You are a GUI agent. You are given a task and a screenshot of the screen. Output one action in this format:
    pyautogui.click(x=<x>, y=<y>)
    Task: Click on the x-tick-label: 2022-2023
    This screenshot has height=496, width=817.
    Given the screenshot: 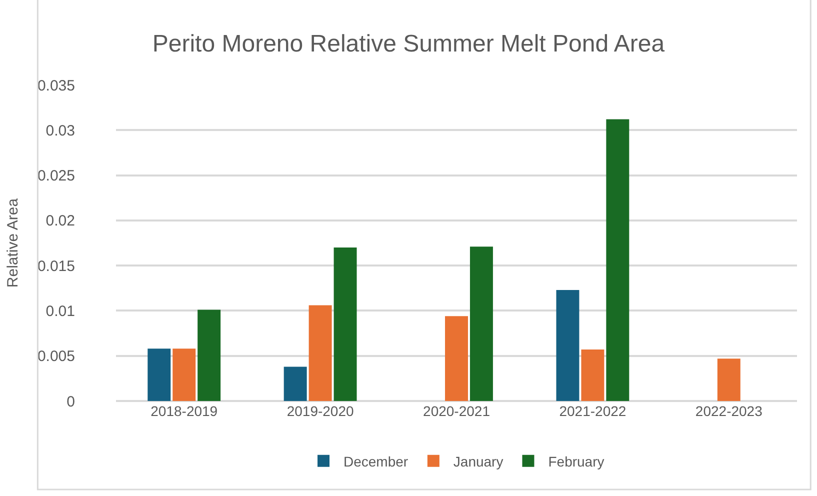 What is the action you would take?
    pyautogui.click(x=729, y=411)
    